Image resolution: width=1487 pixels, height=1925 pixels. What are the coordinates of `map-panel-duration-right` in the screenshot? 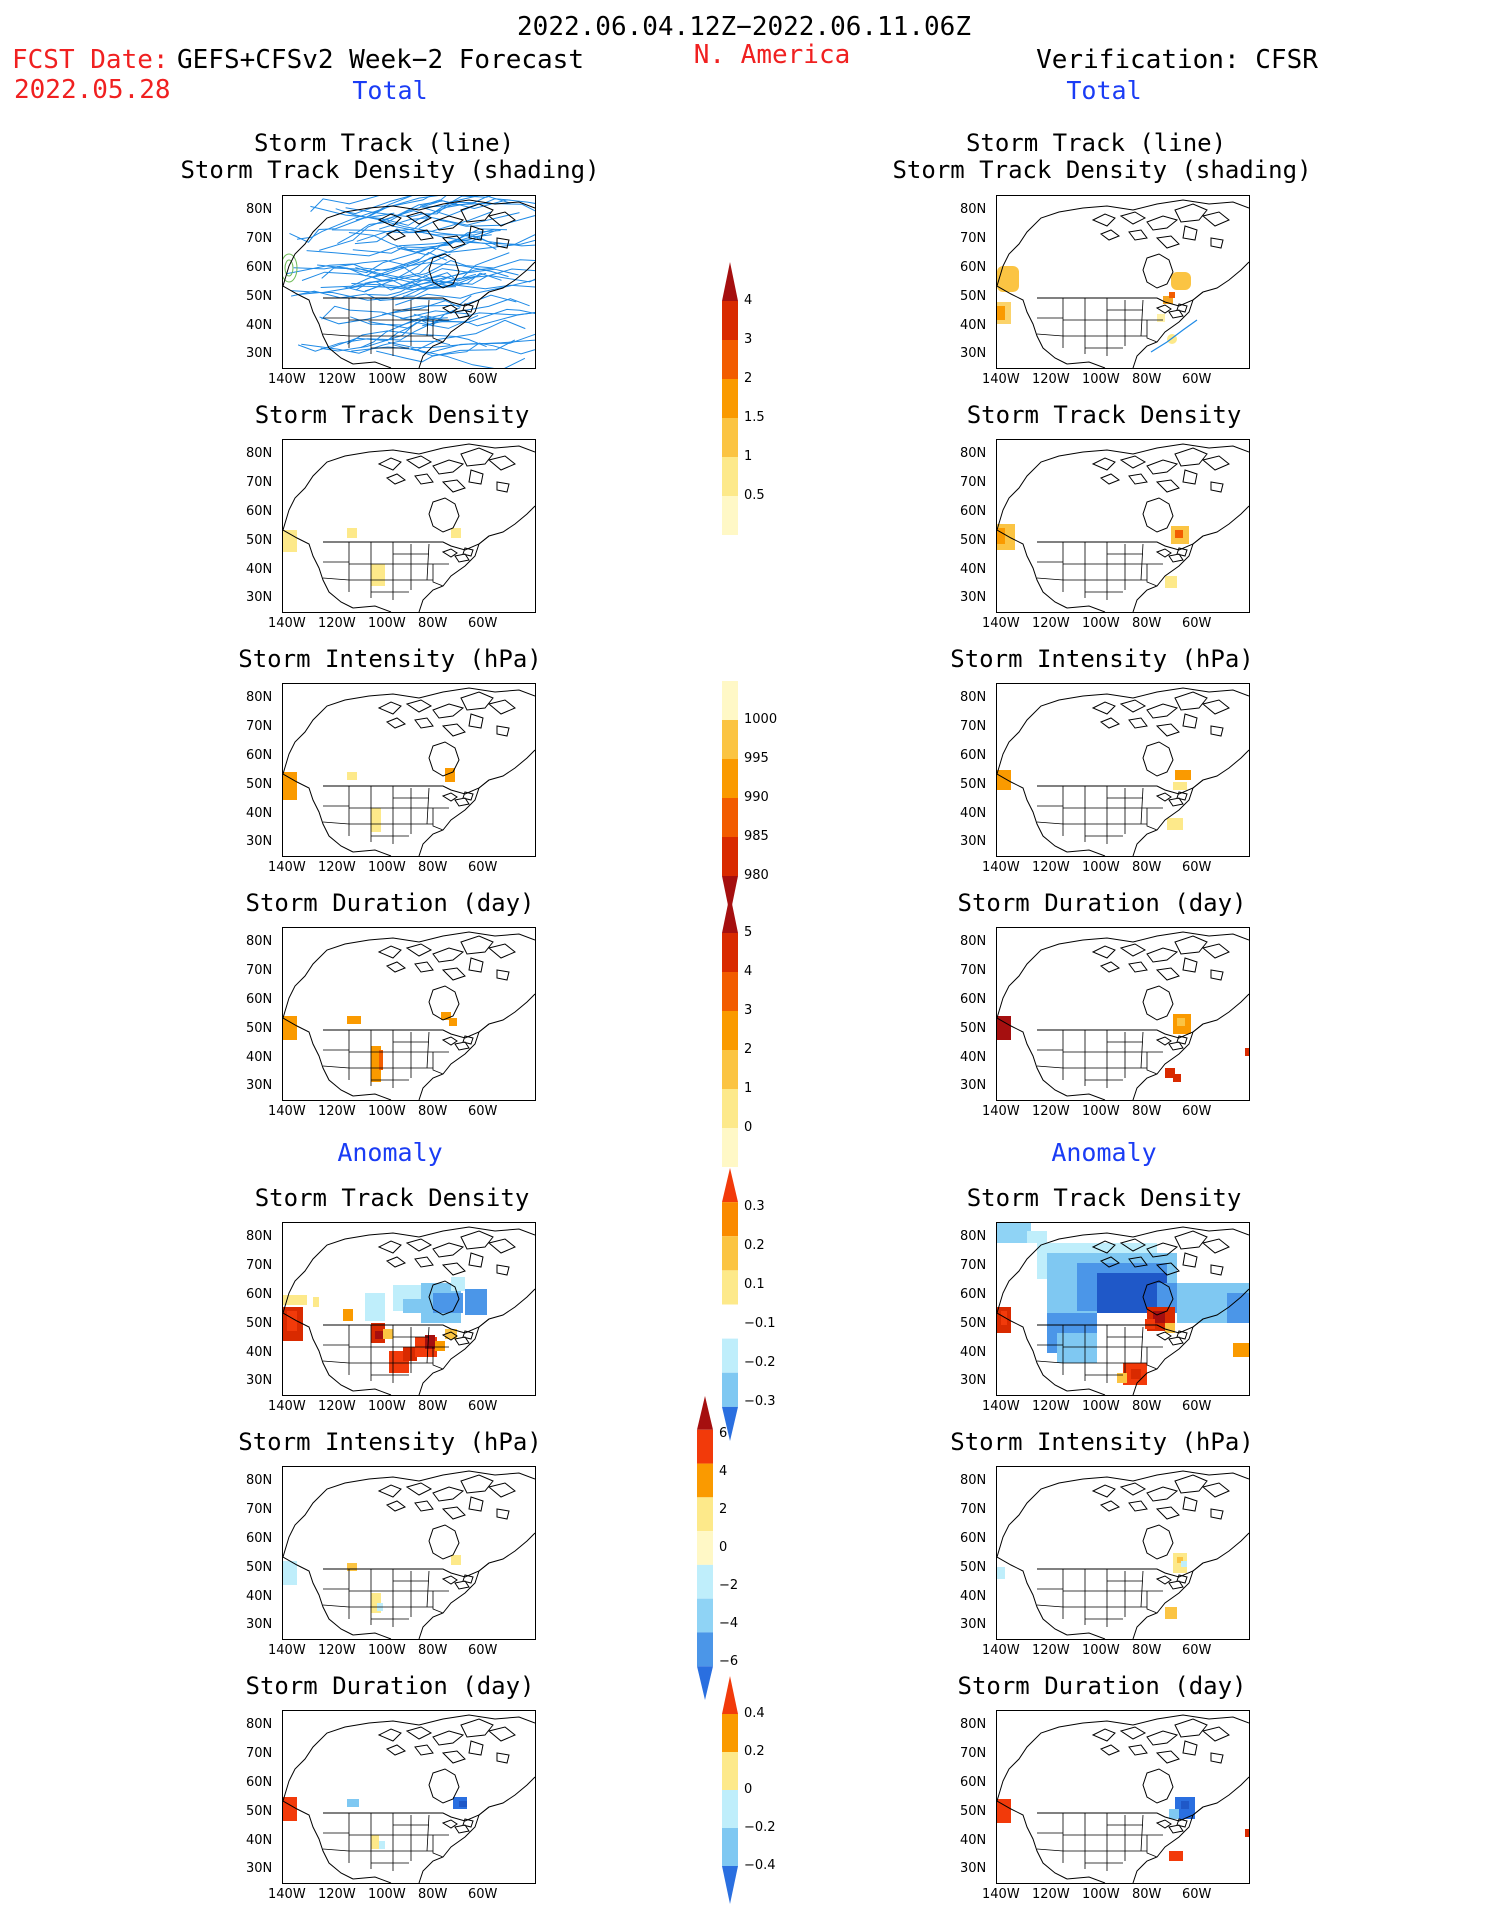 It's located at (1123, 1014).